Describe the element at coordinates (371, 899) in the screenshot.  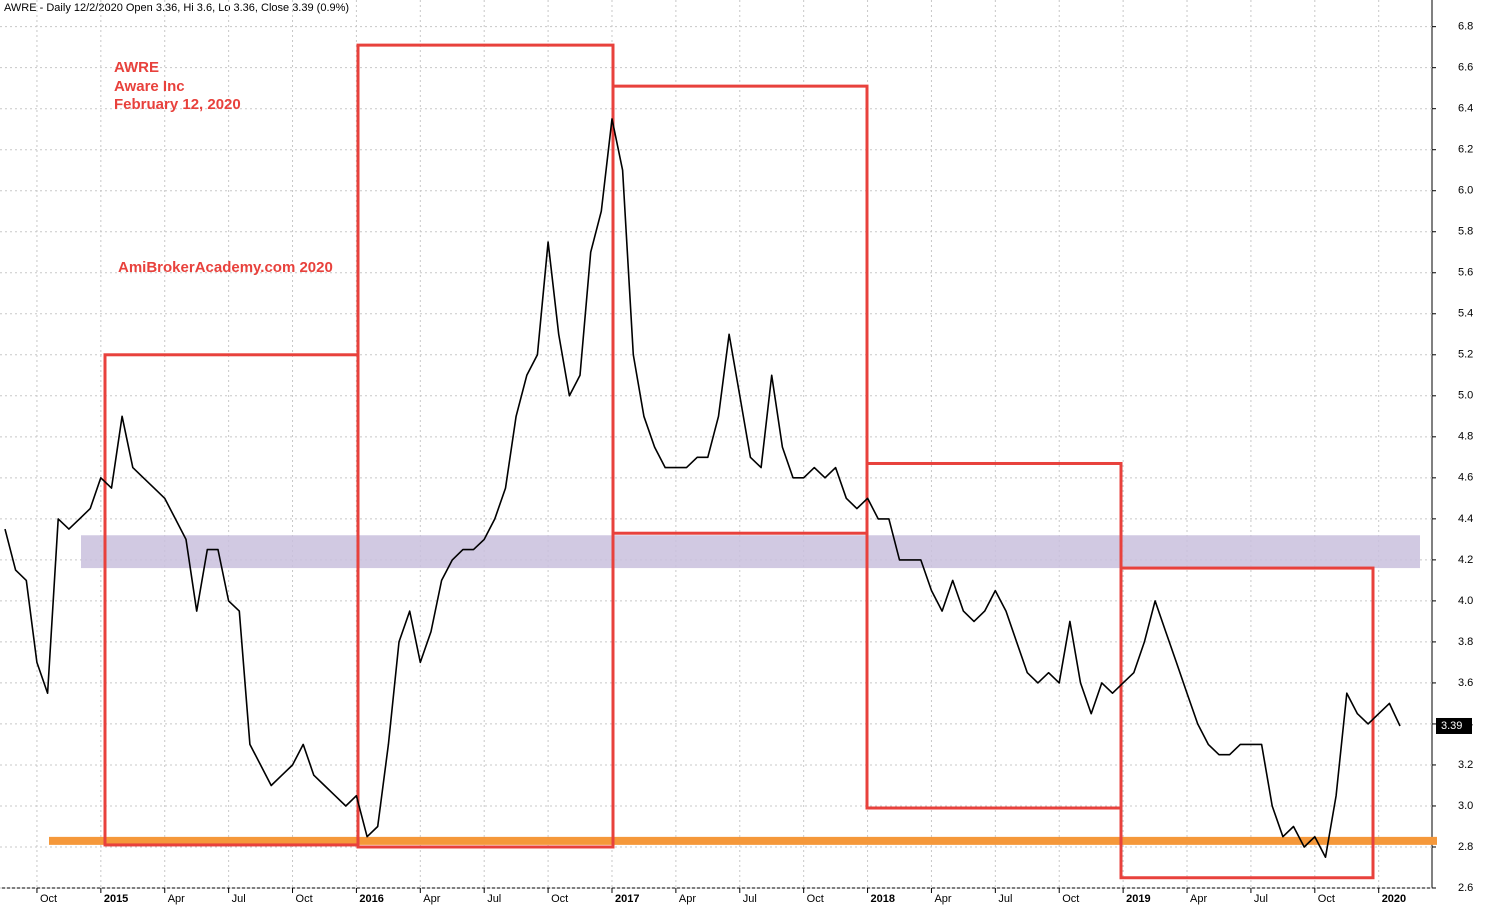
I see `x-tick-label: 2016` at that location.